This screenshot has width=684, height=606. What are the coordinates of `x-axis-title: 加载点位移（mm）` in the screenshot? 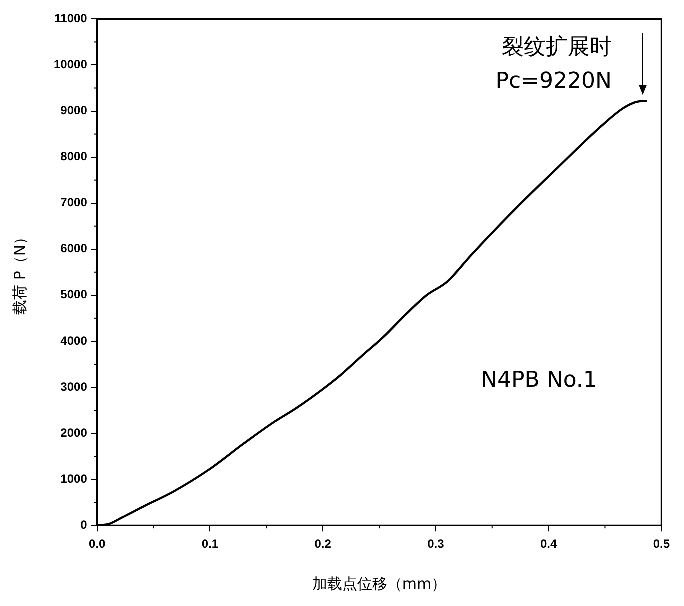 It's located at (379, 583).